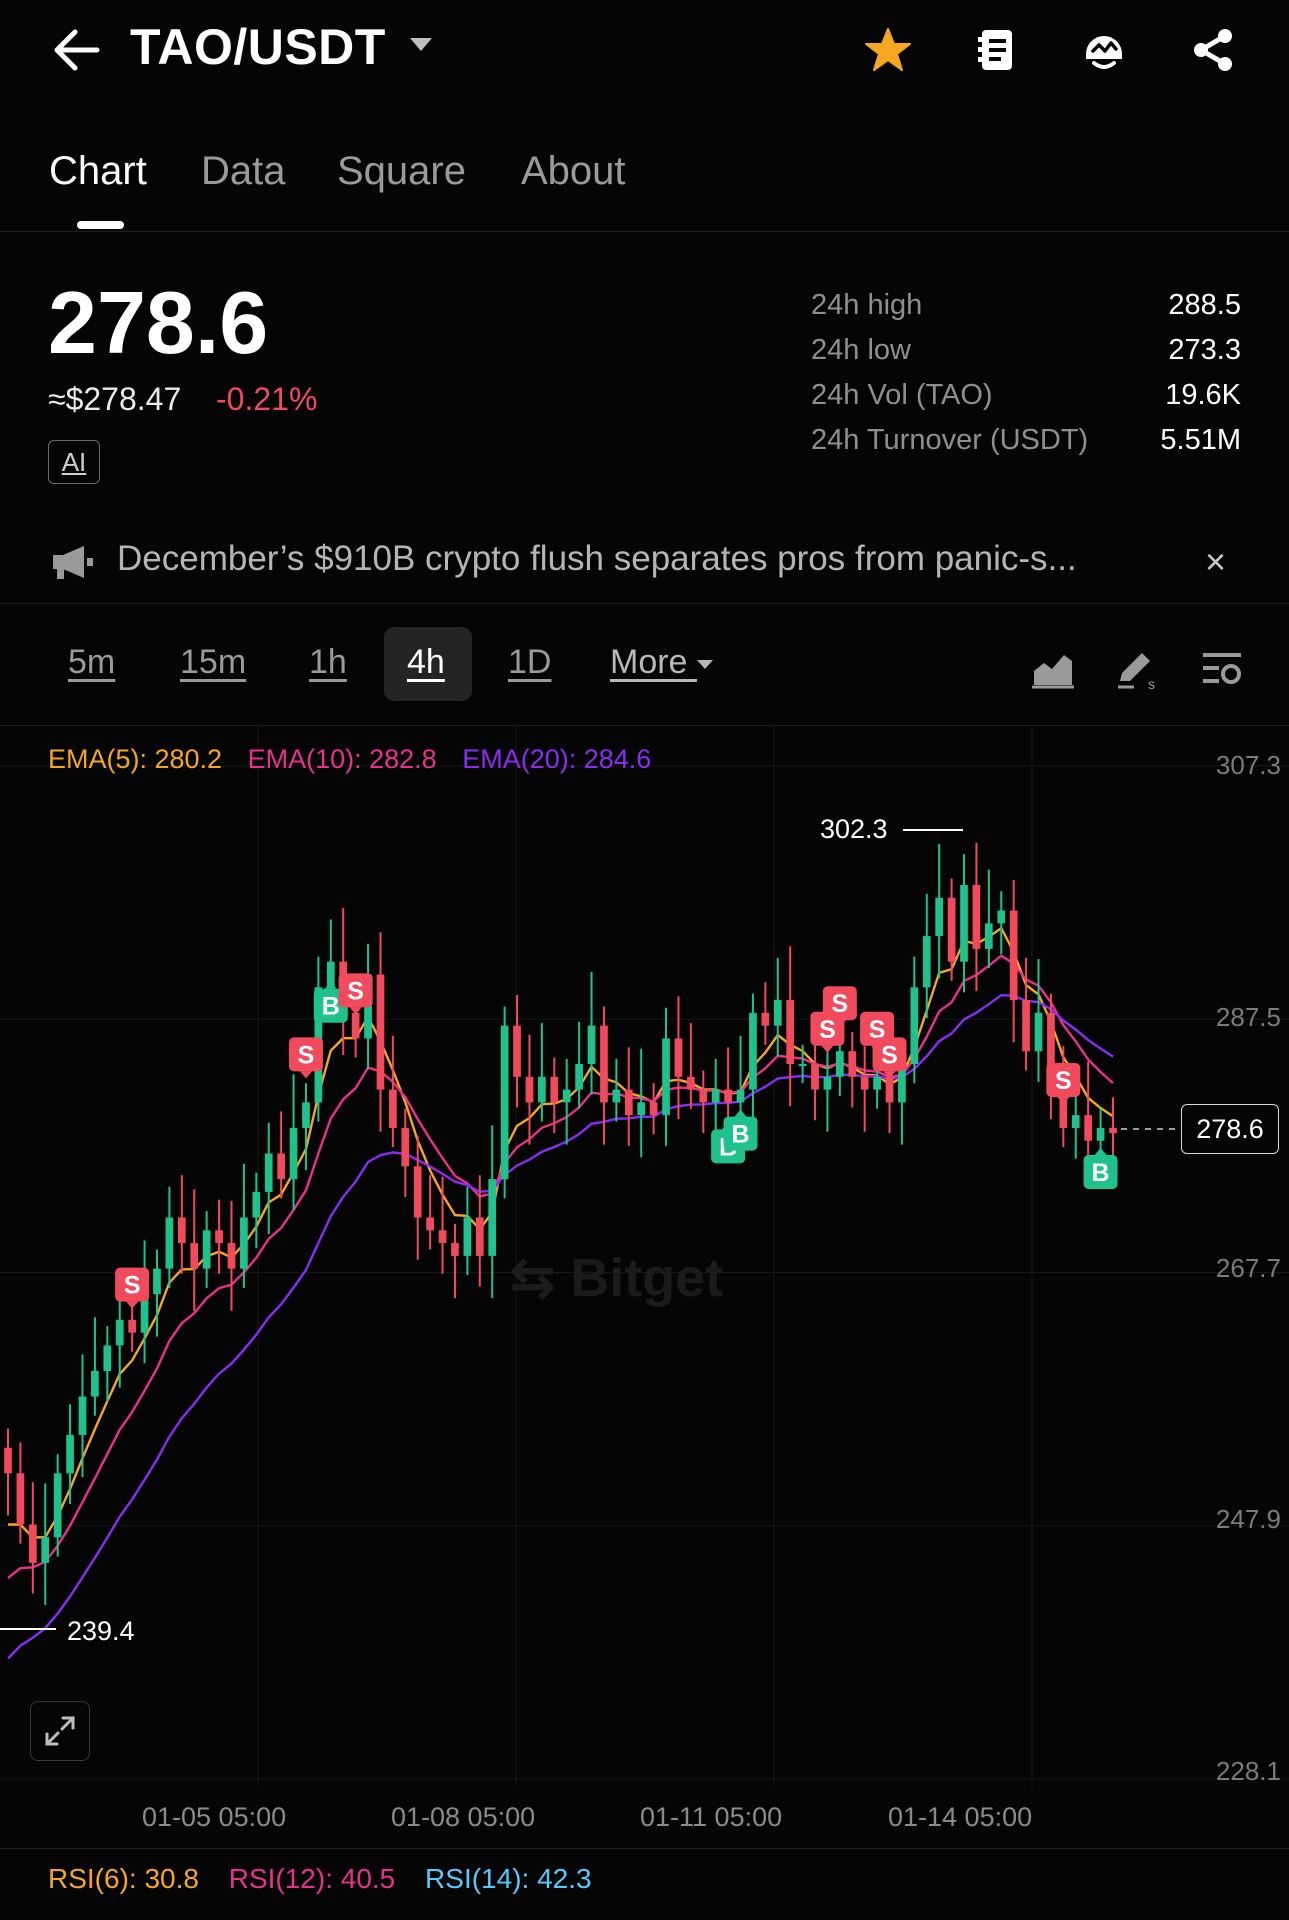 The width and height of the screenshot is (1289, 1920). Describe the element at coordinates (100, 225) in the screenshot. I see `active-tab-indicator` at that location.